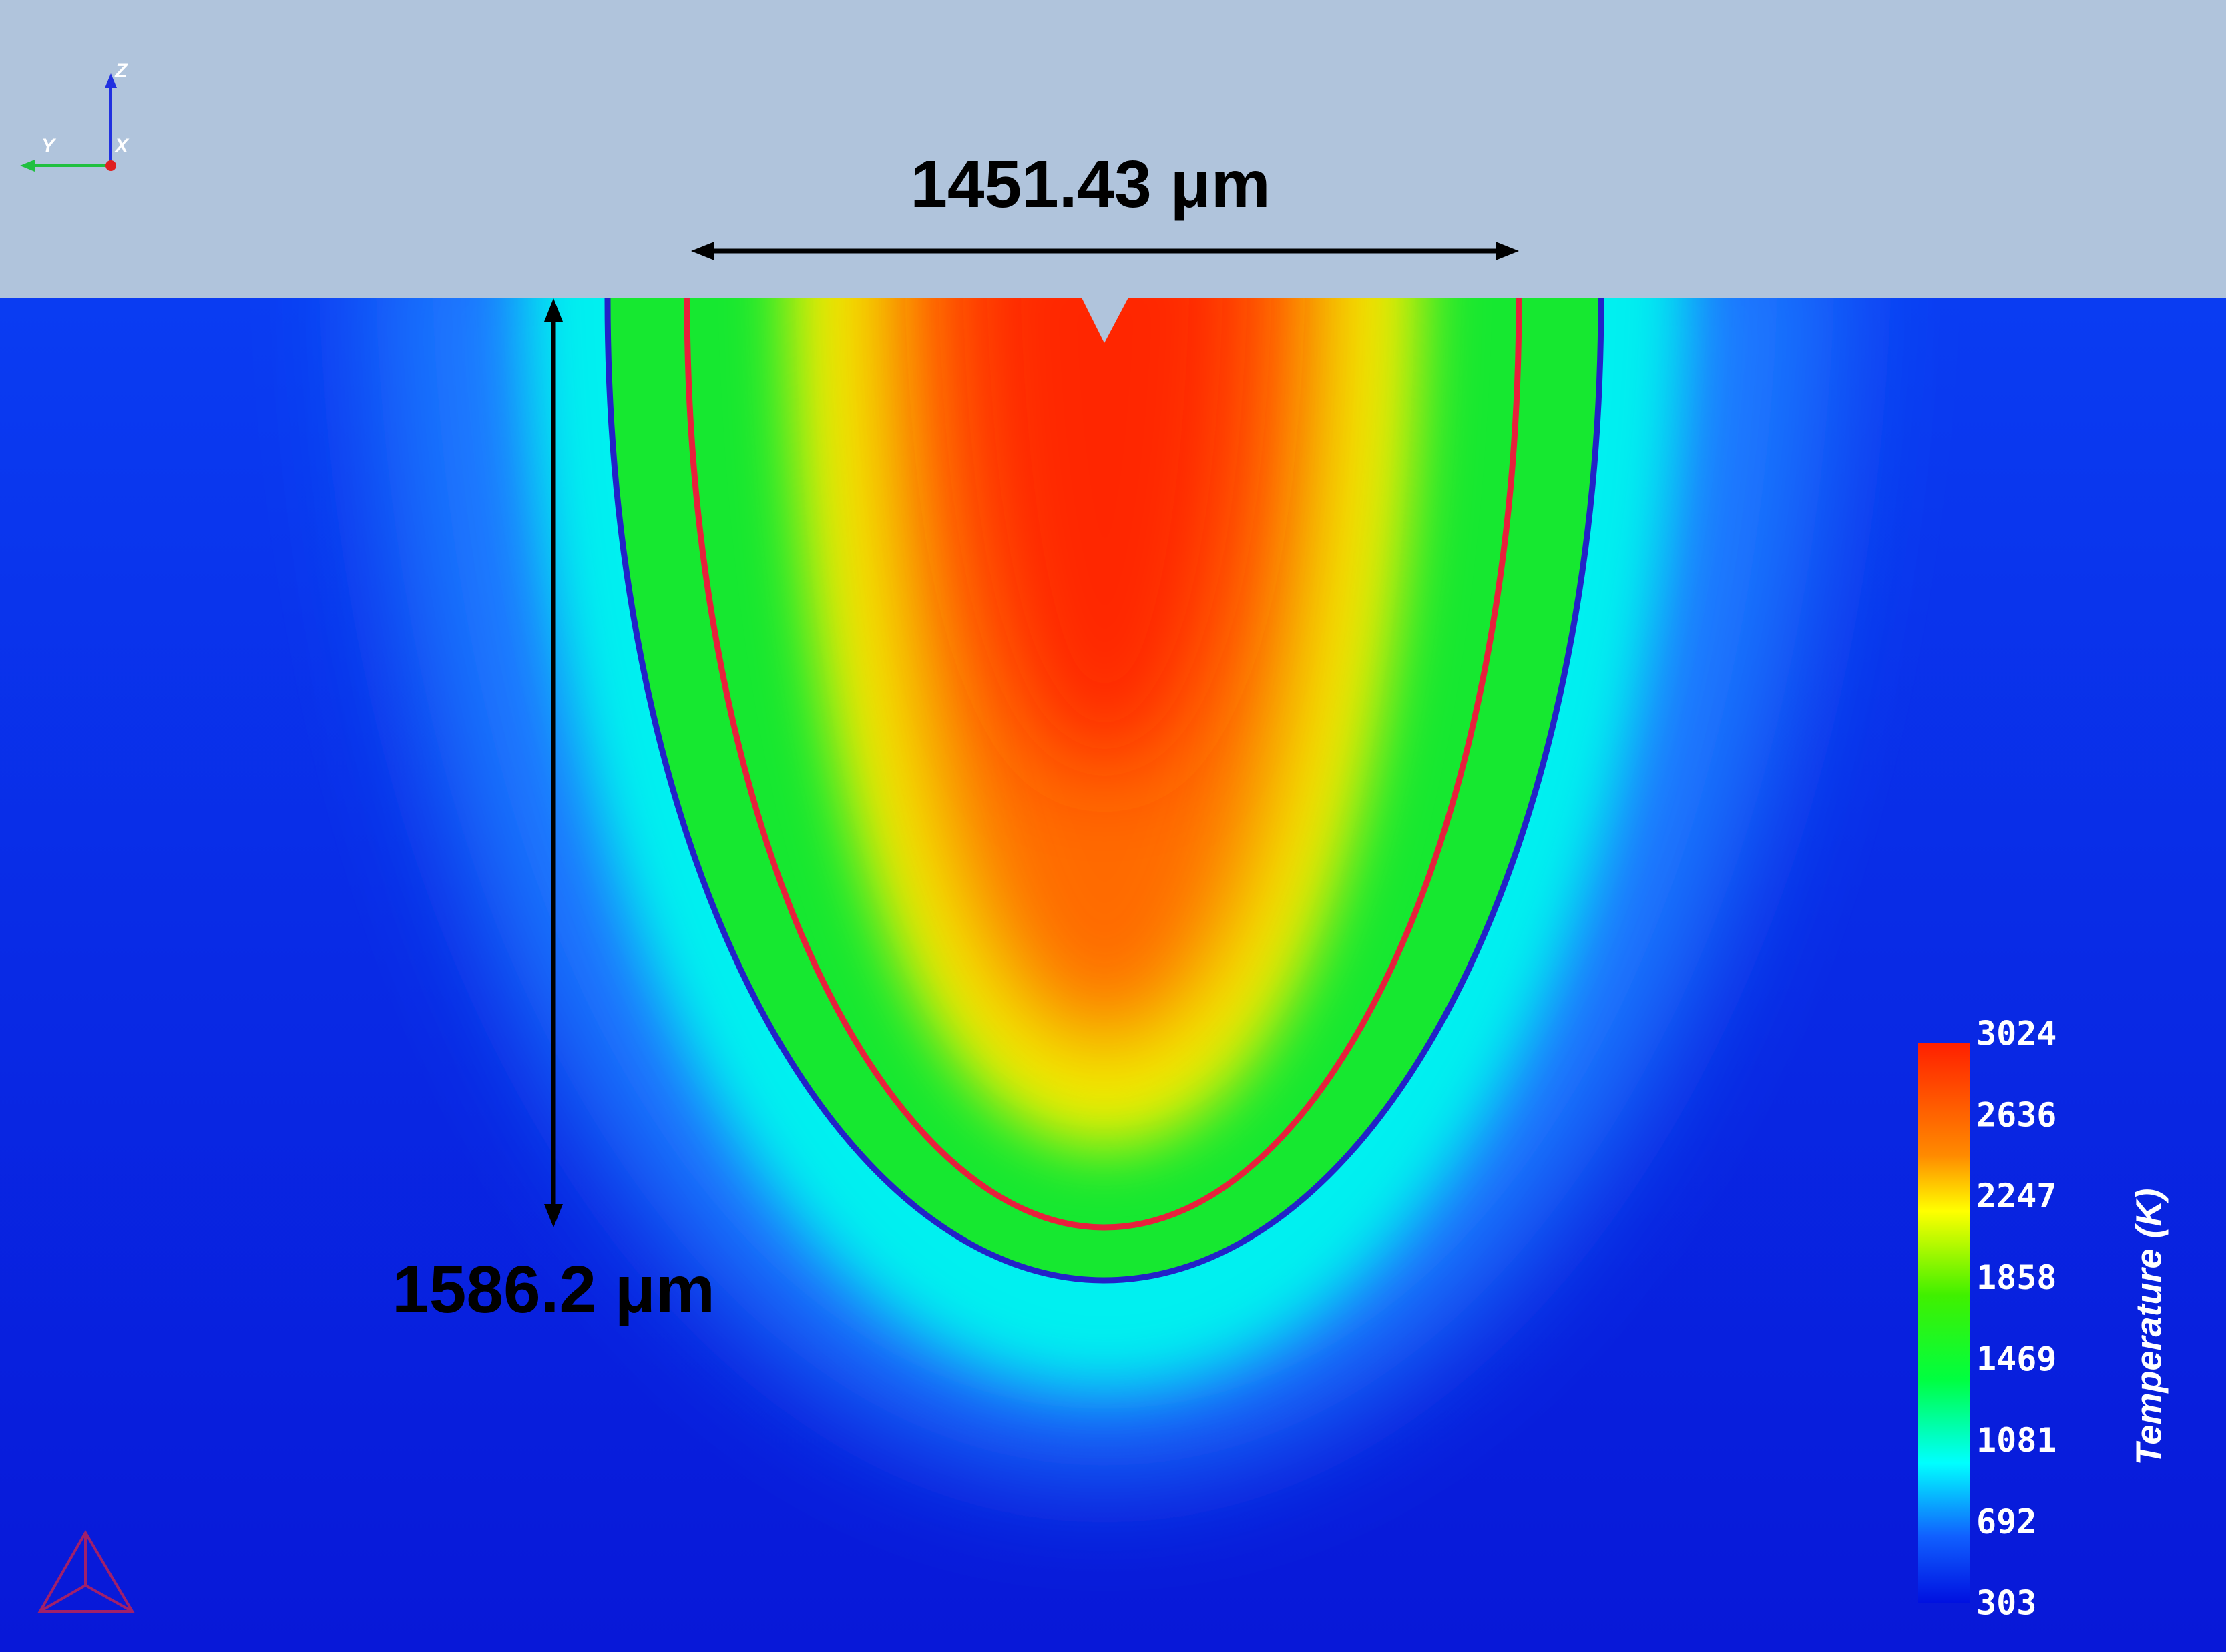  I want to click on y-label: Y, so click(49, 146).